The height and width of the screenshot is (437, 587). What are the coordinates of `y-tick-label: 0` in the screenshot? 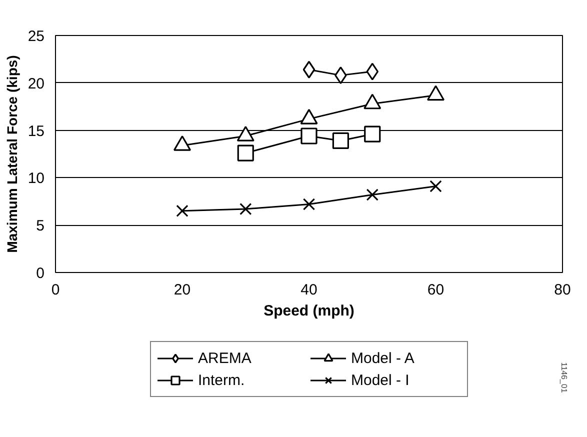 It's located at (40, 273).